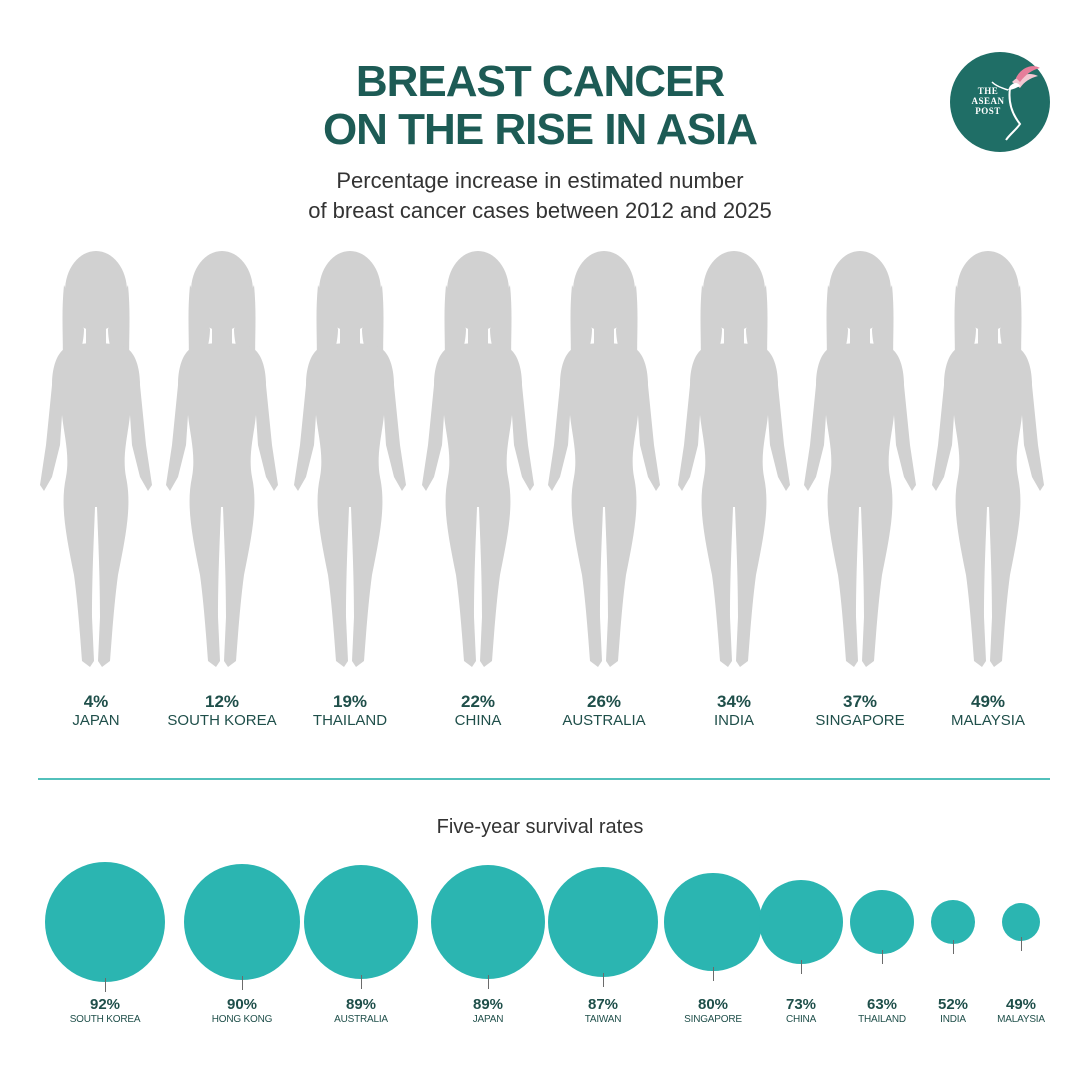  I want to click on survival-value-label: 87%, so click(603, 1004).